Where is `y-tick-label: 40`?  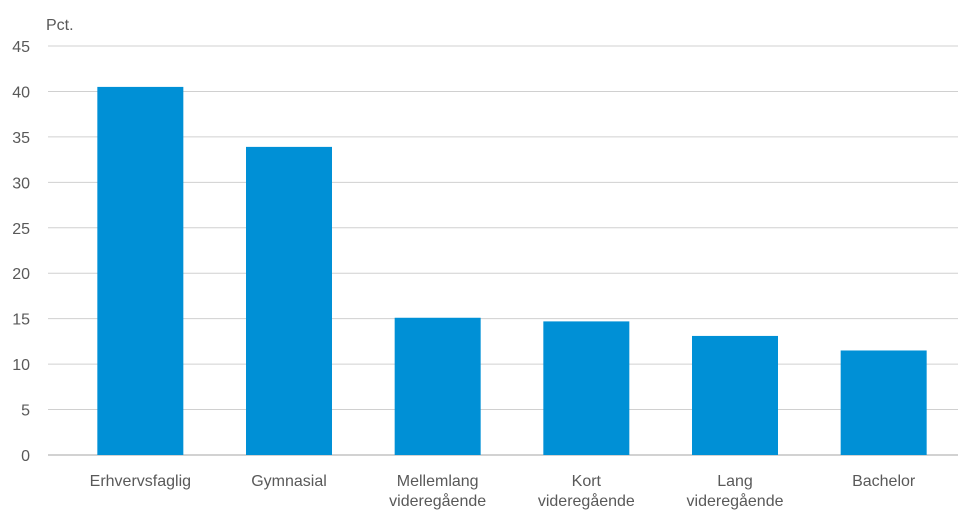 y-tick-label: 40 is located at coordinates (21, 92).